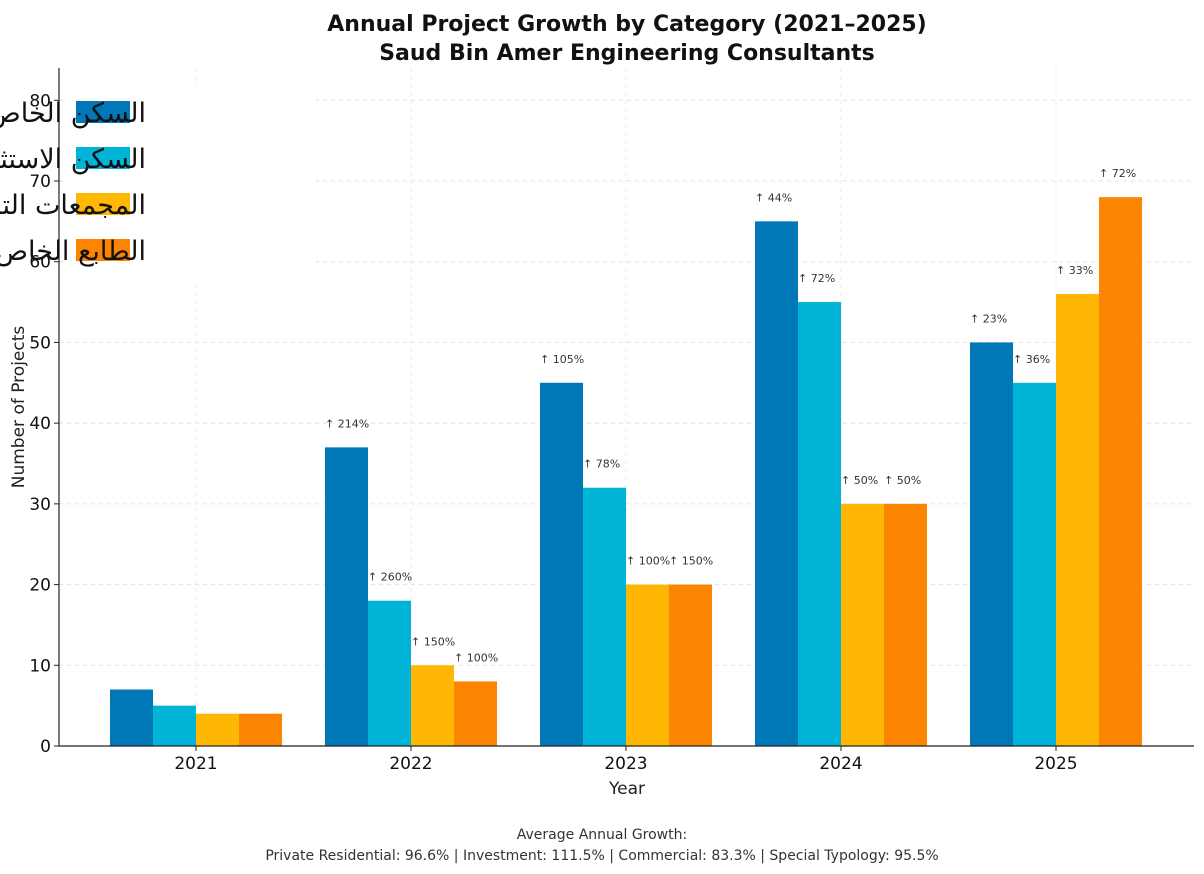 Image resolution: width=1204 pixels, height=874 pixels. What do you see at coordinates (40, 263) in the screenshot?
I see `y-tick-label: 60` at bounding box center [40, 263].